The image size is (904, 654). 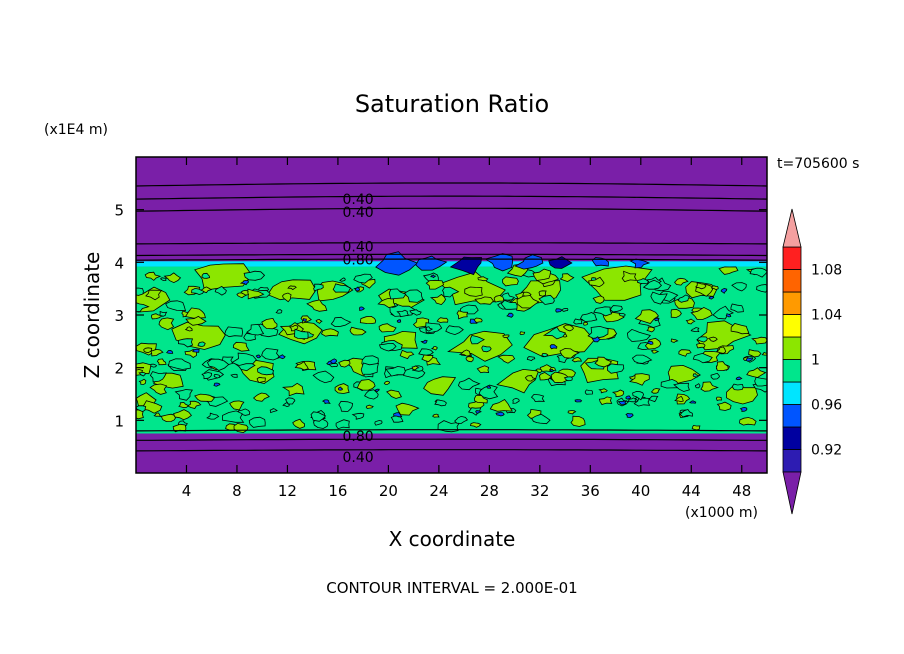 I want to click on chart-title: Saturation Ratio, so click(x=452, y=104).